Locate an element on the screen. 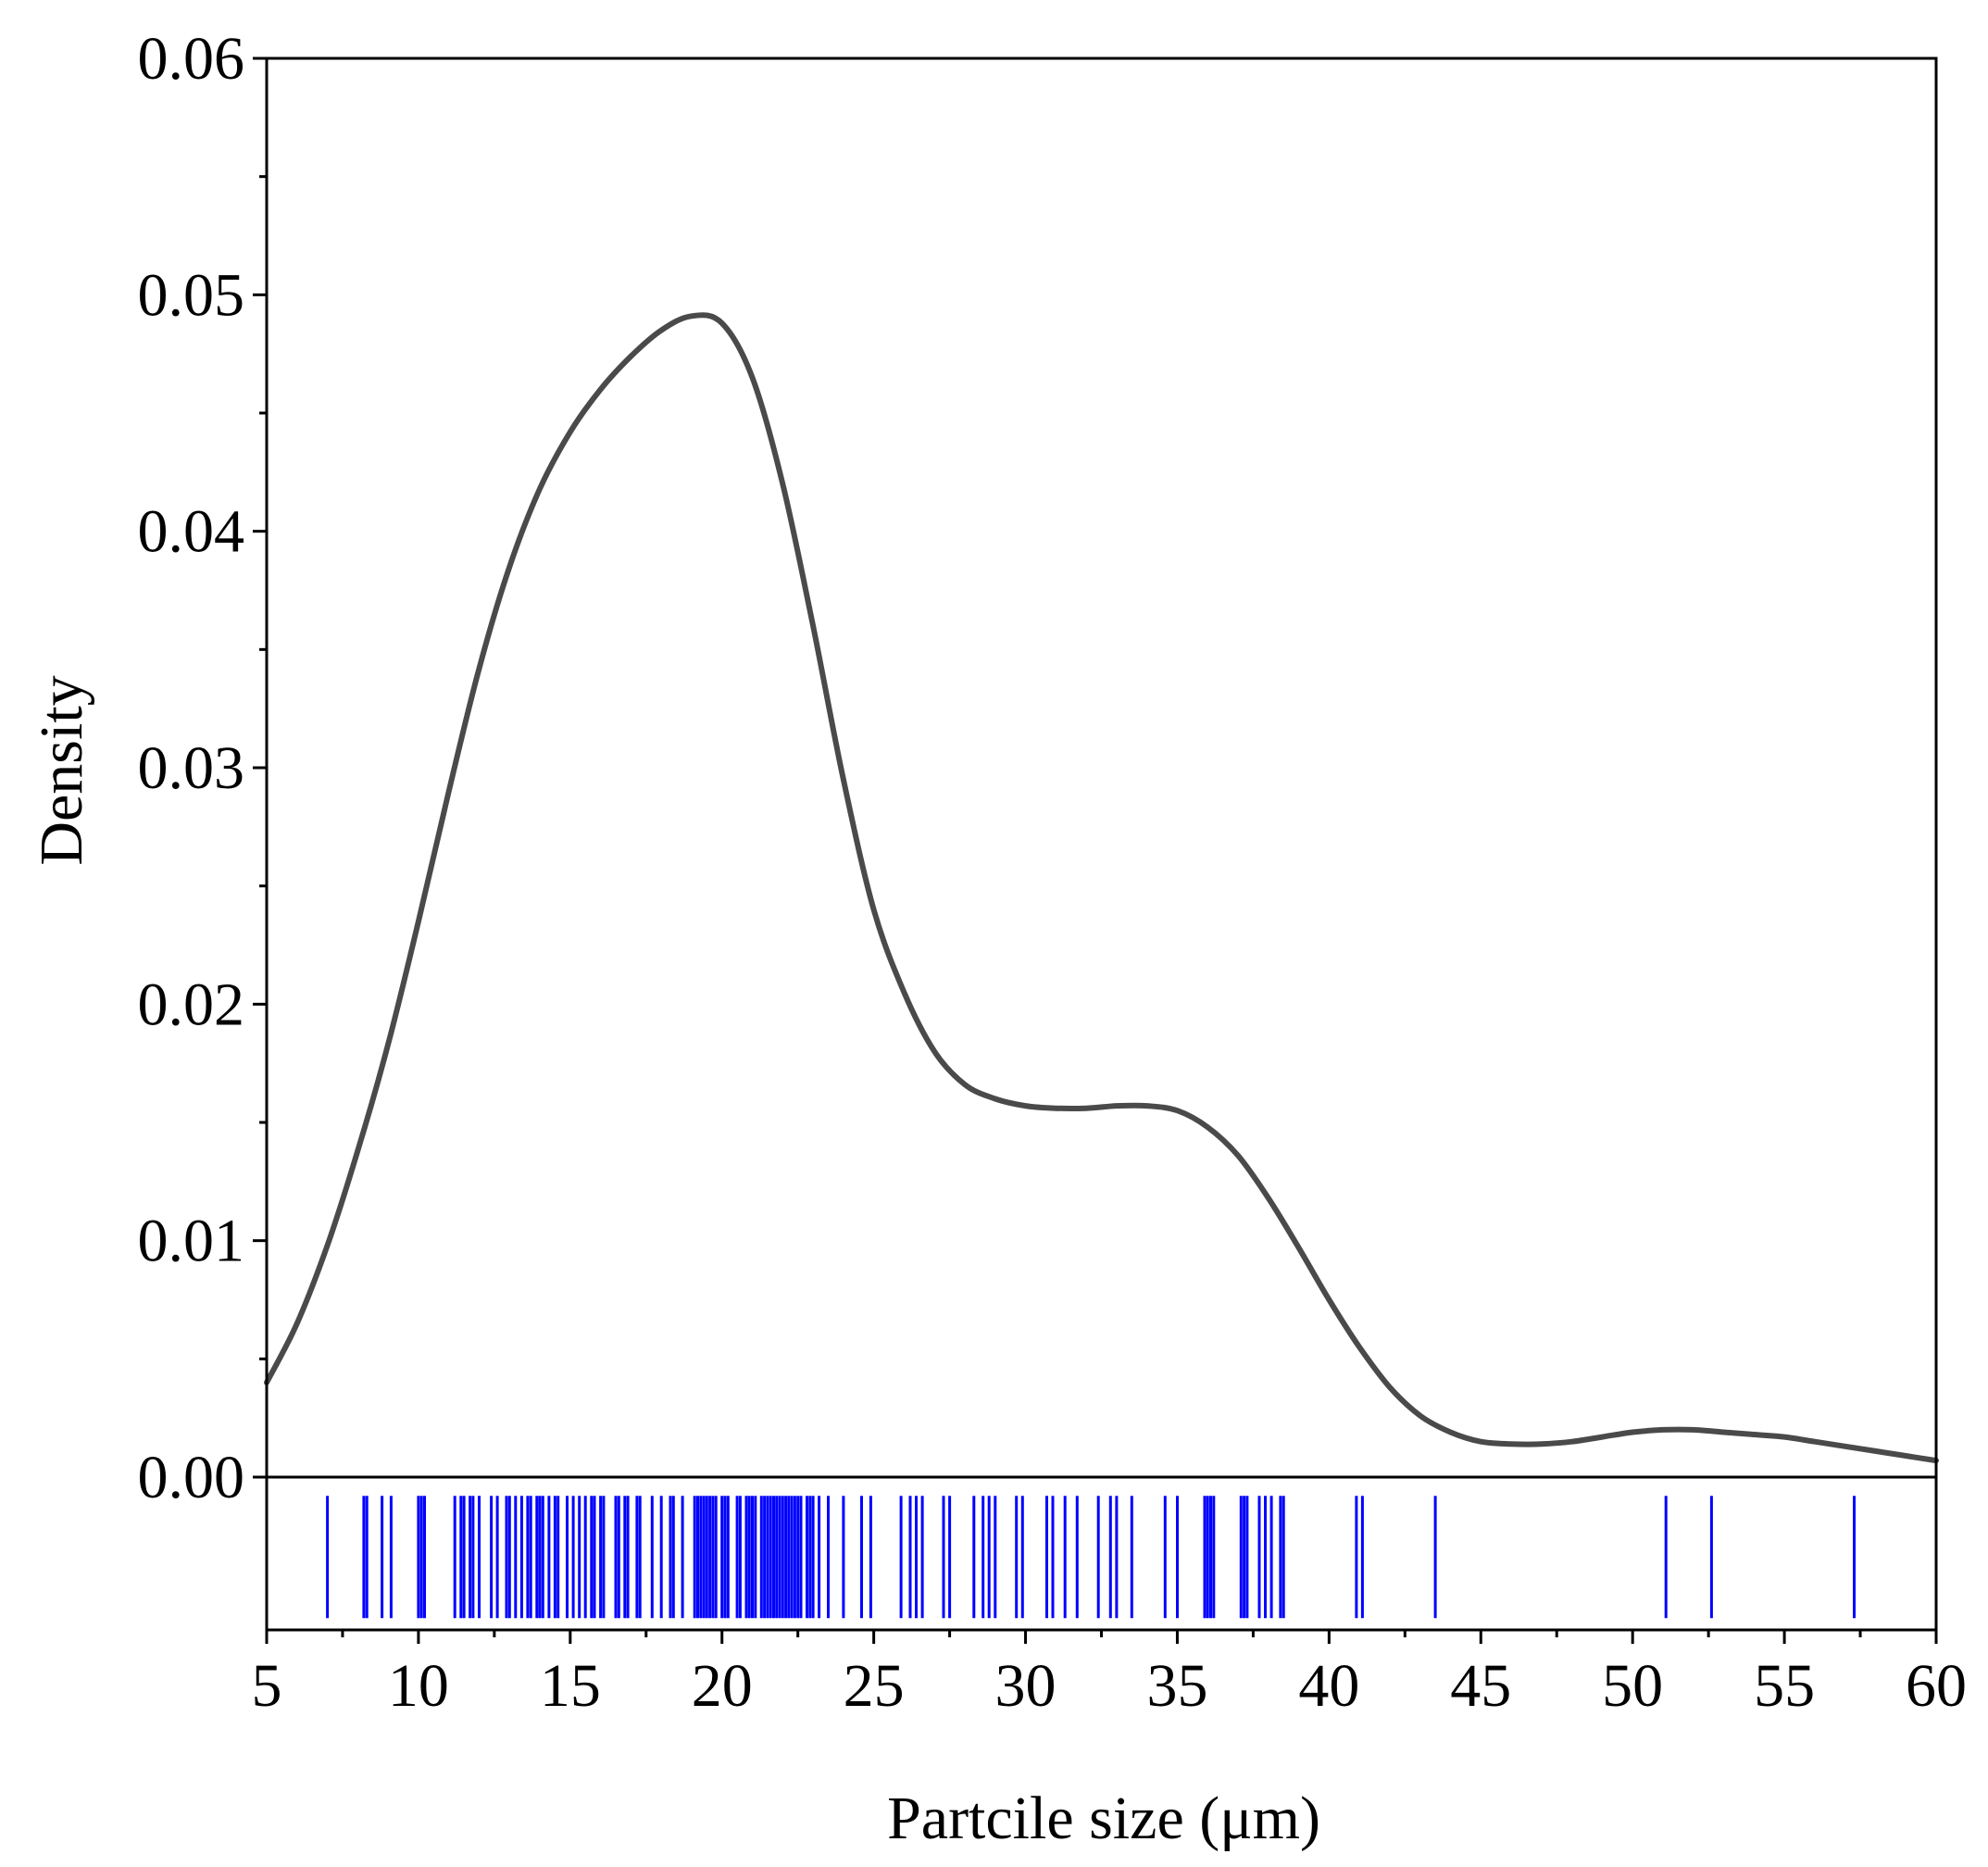 Image resolution: width=1988 pixels, height=1867 pixels. x-tick-label: 5 is located at coordinates (267, 1686).